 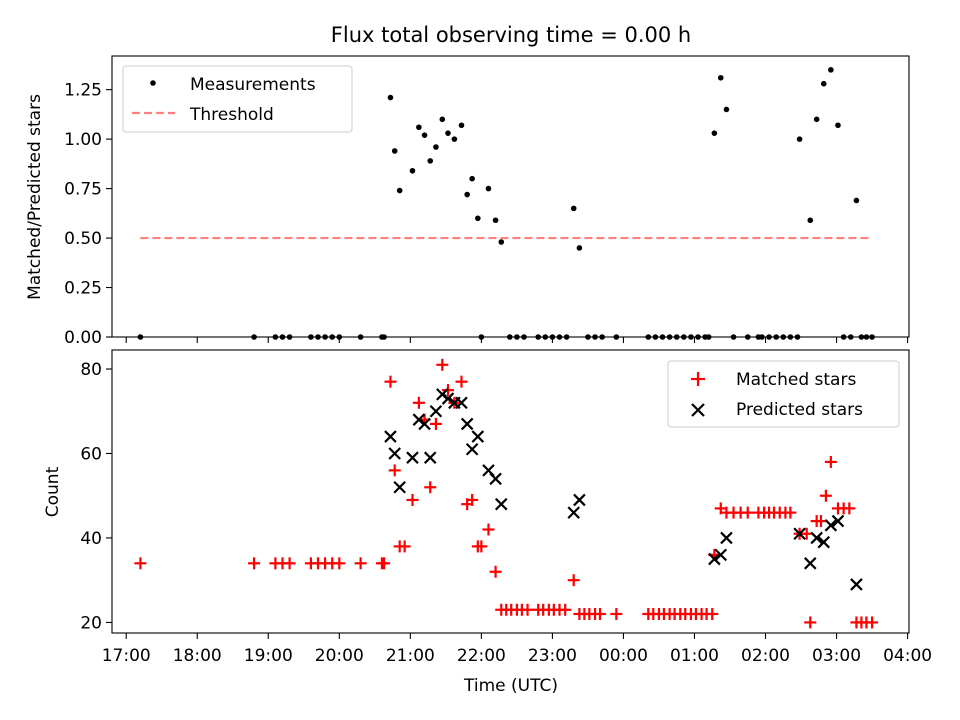 I want to click on top-ytick-label: 0.00, so click(x=83, y=338).